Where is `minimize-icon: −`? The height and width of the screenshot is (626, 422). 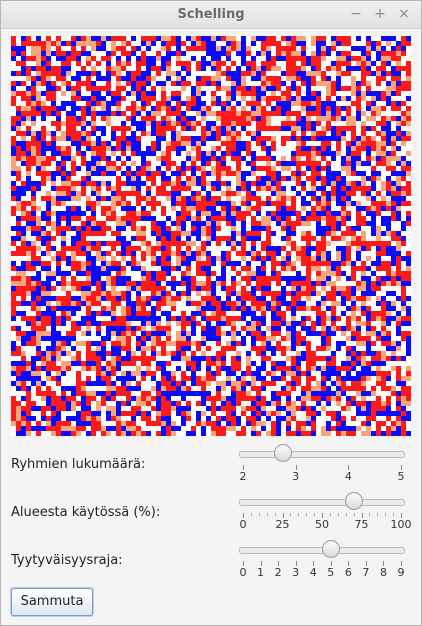
minimize-icon: − is located at coordinates (356, 14).